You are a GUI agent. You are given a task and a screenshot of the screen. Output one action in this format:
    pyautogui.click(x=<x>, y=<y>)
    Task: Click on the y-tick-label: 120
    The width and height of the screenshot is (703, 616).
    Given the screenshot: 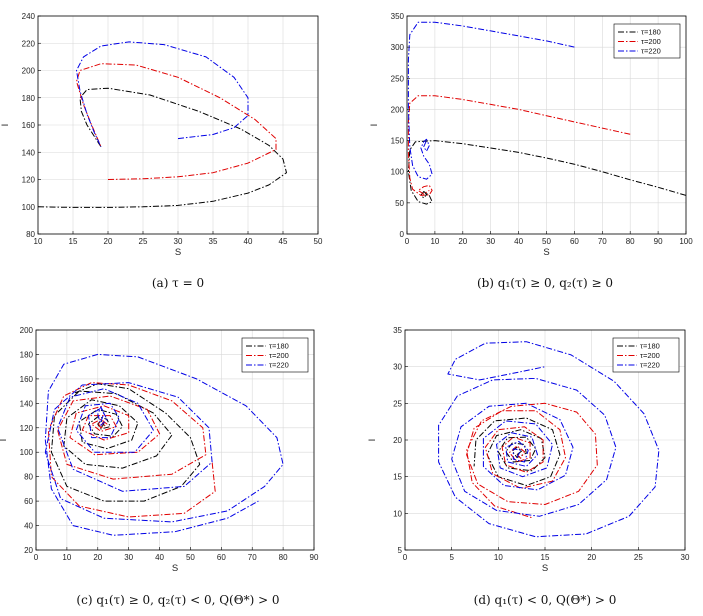 What is the action you would take?
    pyautogui.click(x=27, y=428)
    